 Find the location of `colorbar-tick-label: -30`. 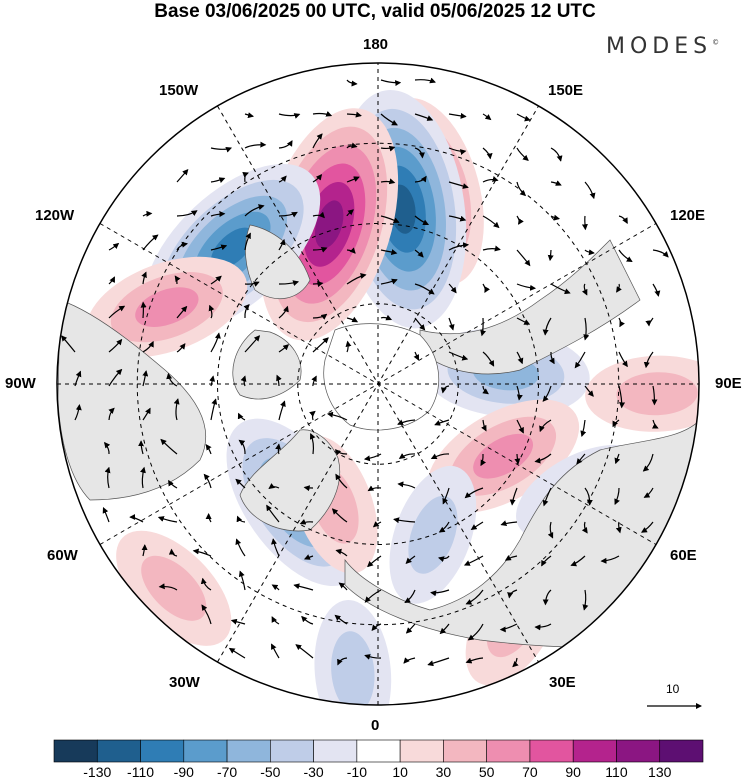

colorbar-tick-label: -30 is located at coordinates (313, 772).